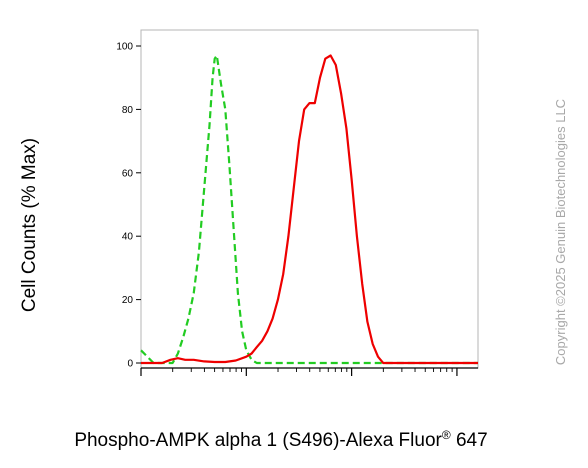  Describe the element at coordinates (124, 47) in the screenshot. I see `y-tick-label: 100` at that location.